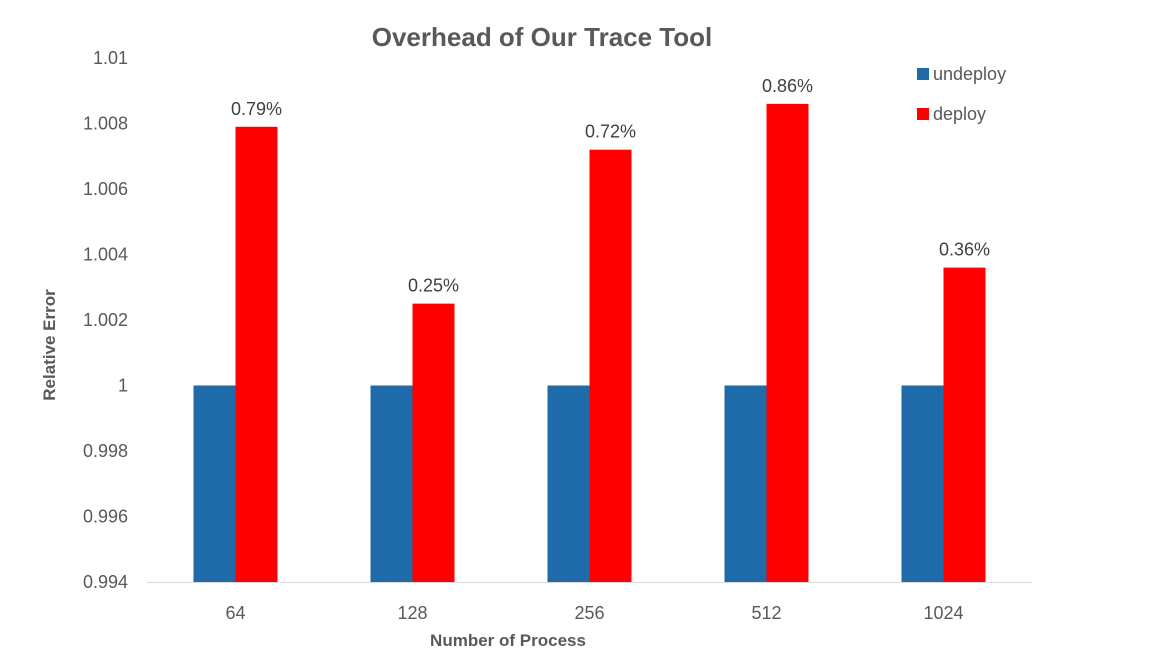 The image size is (1169, 656). Describe the element at coordinates (123, 386) in the screenshot. I see `y-tick-label: 1` at that location.